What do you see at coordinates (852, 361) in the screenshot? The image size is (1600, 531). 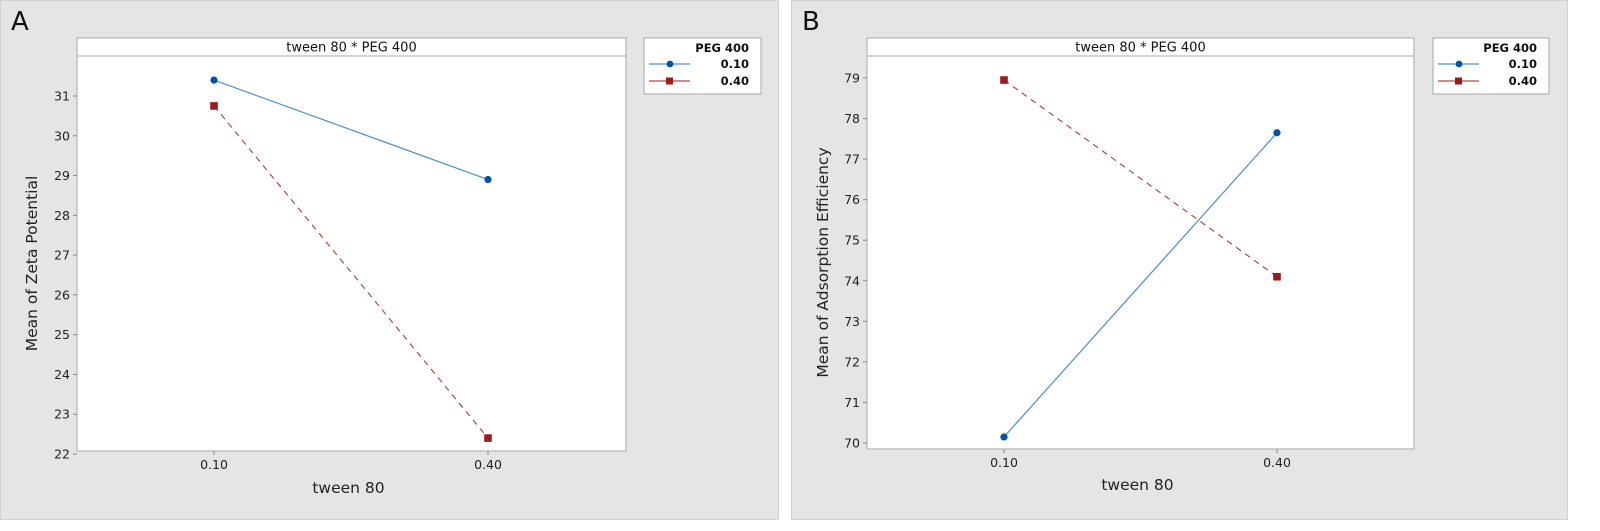 I see `y-tick-label: 72` at bounding box center [852, 361].